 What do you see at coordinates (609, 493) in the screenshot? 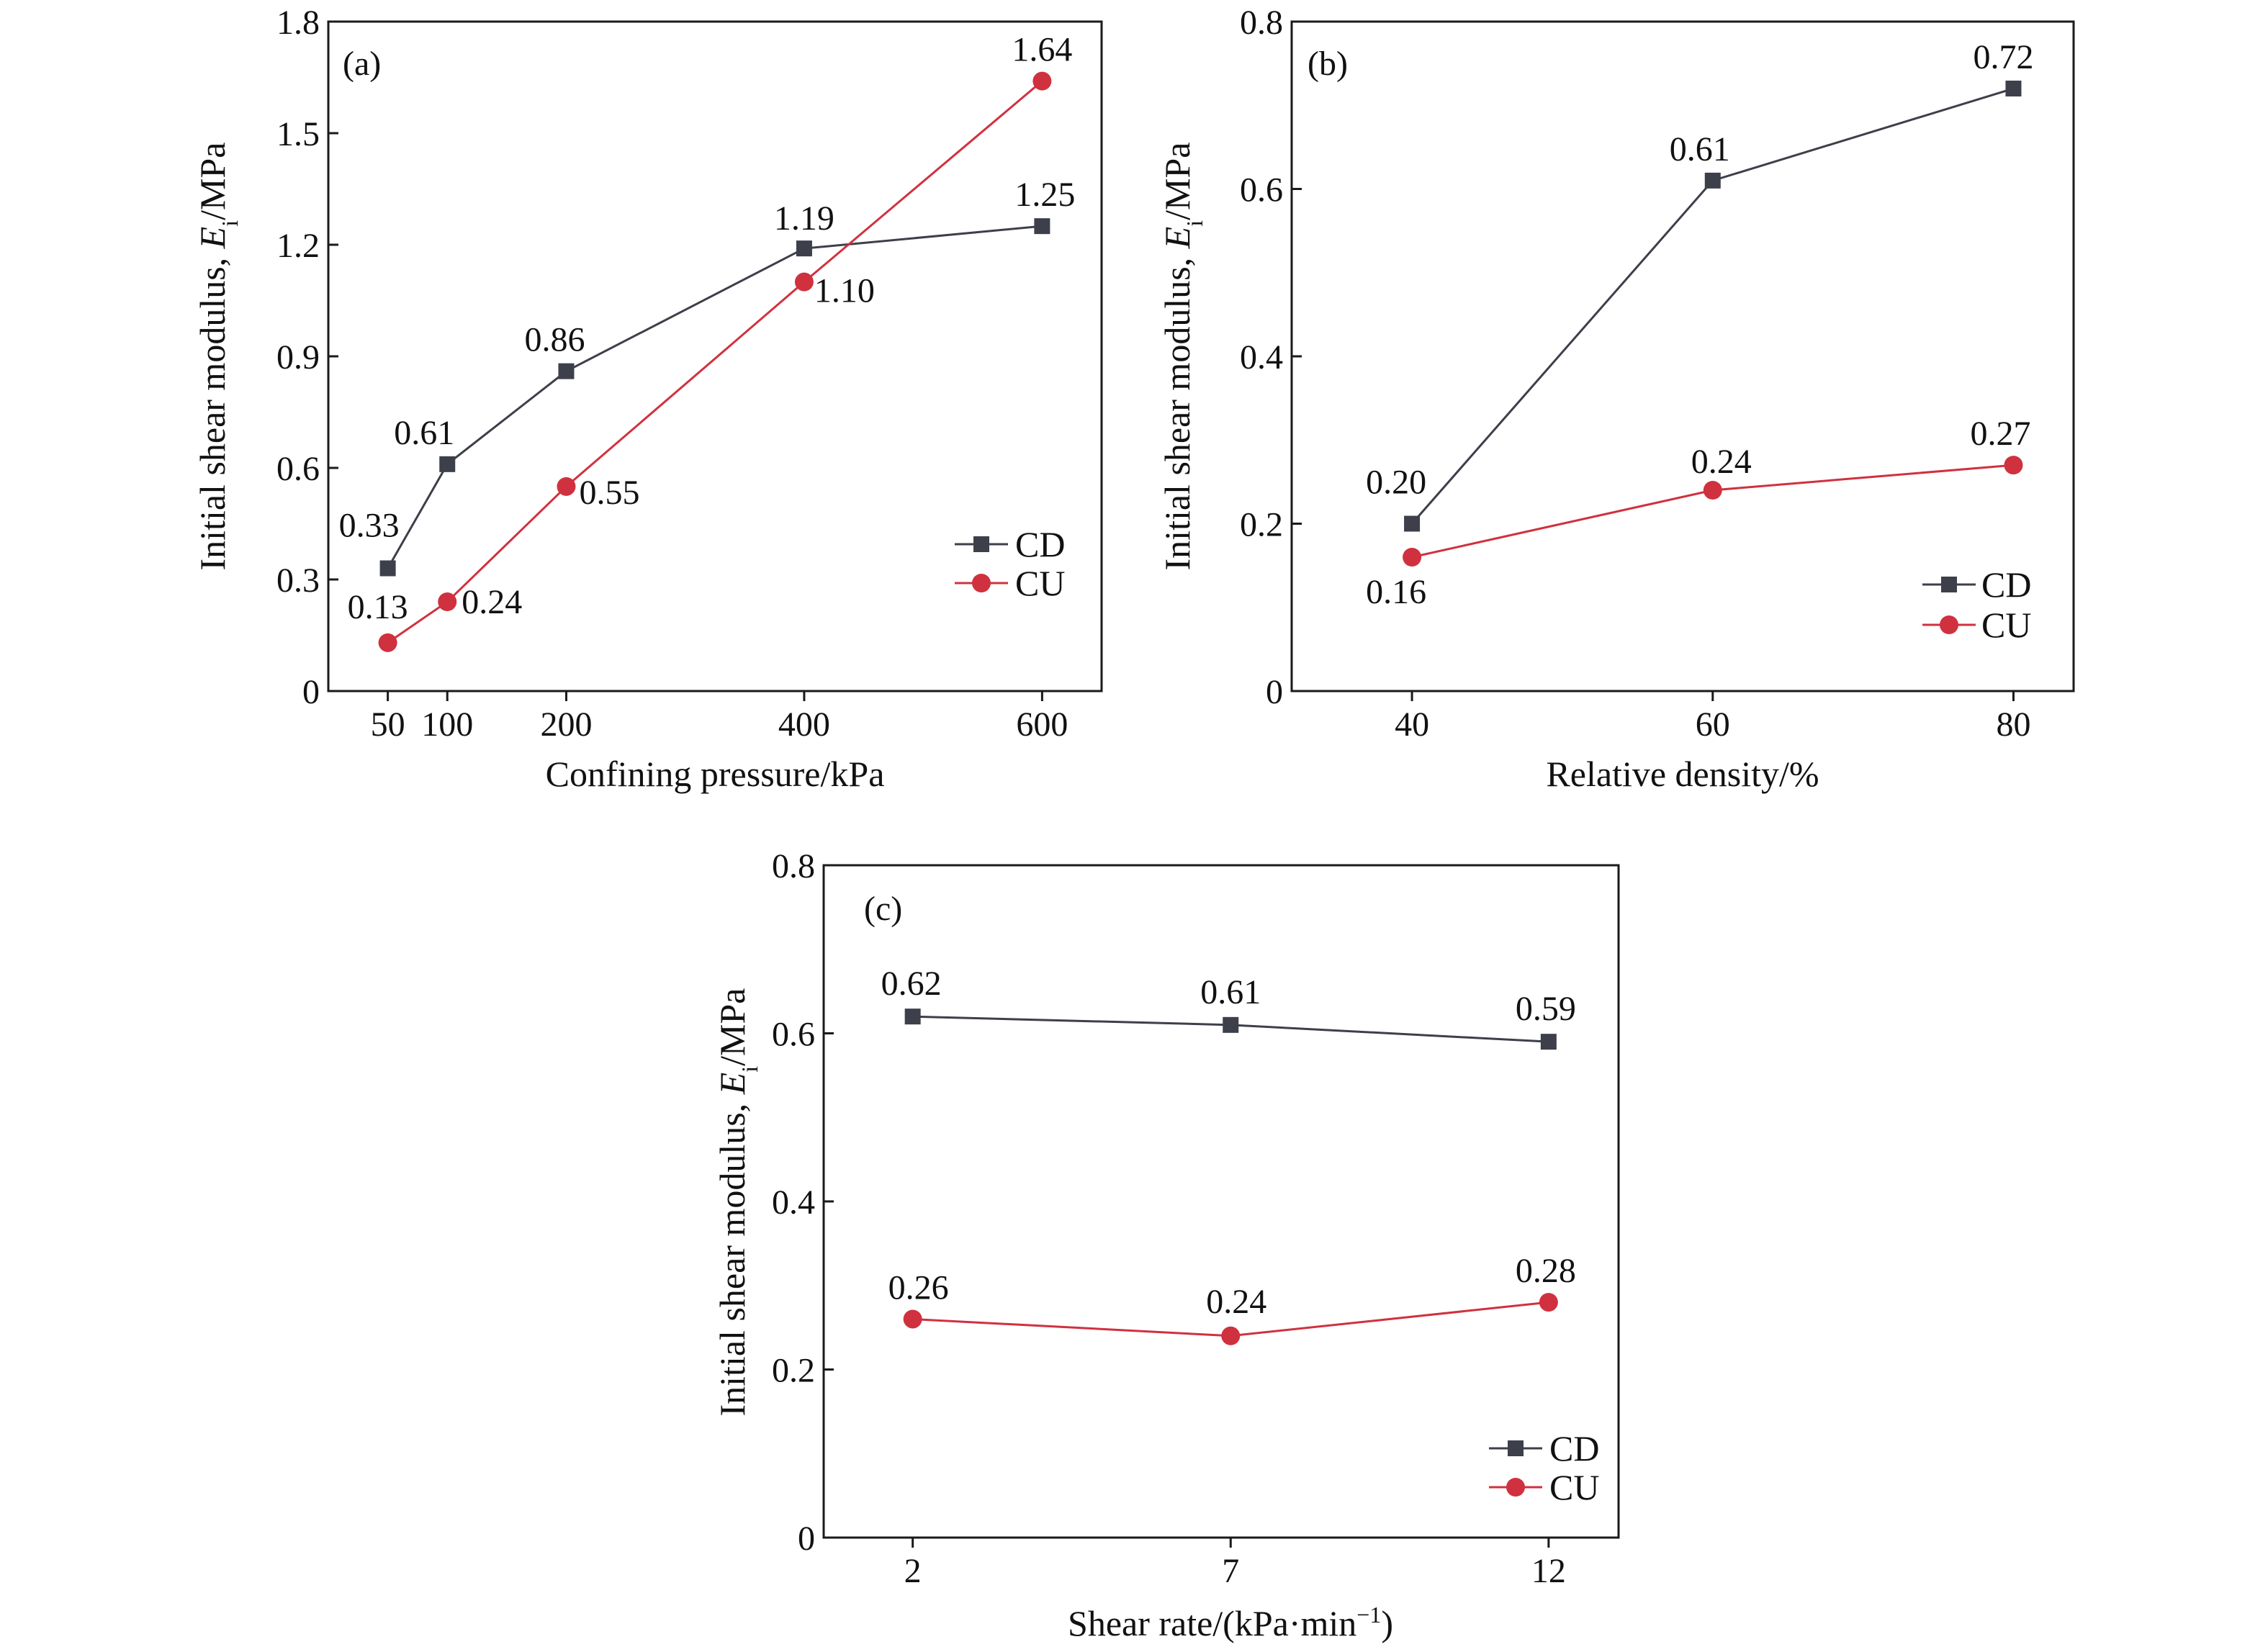
I see `data-label-cu: 0.55` at bounding box center [609, 493].